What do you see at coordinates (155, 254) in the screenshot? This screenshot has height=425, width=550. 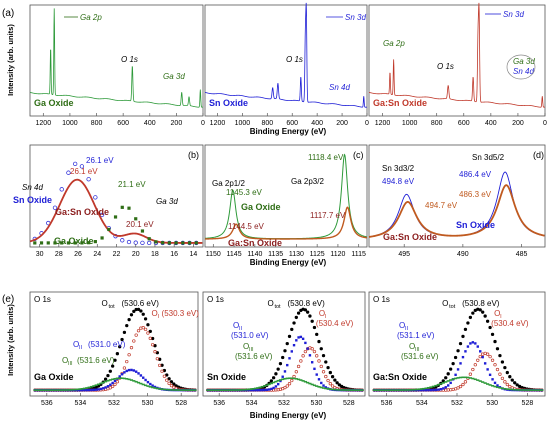 I see `x-tick-label: 18` at bounding box center [155, 254].